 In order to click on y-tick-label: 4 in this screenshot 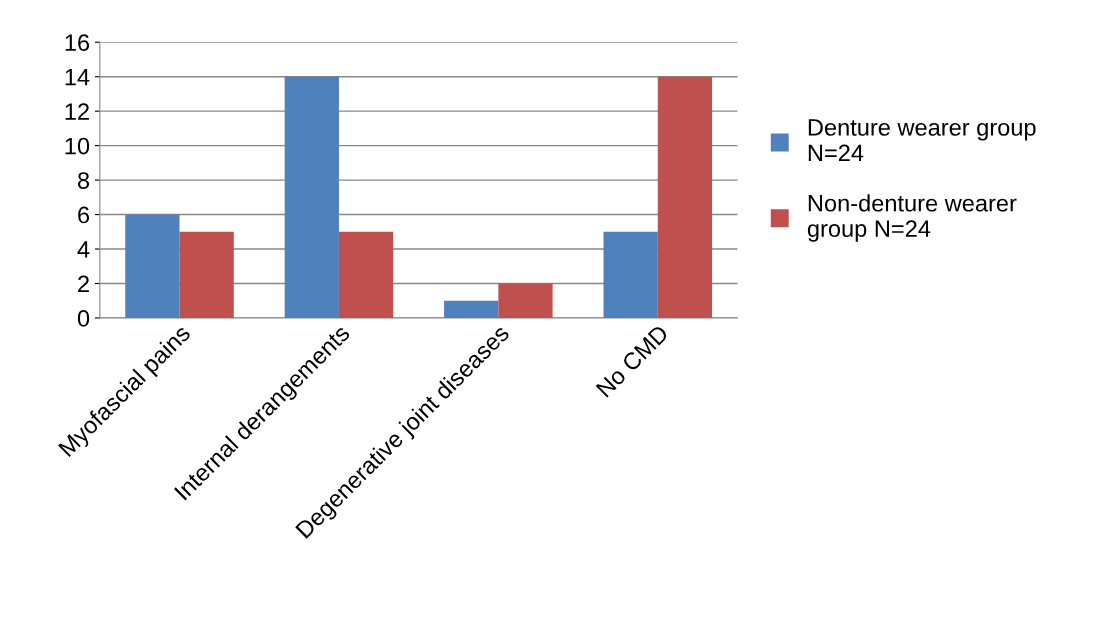, I will do `click(83, 249)`.